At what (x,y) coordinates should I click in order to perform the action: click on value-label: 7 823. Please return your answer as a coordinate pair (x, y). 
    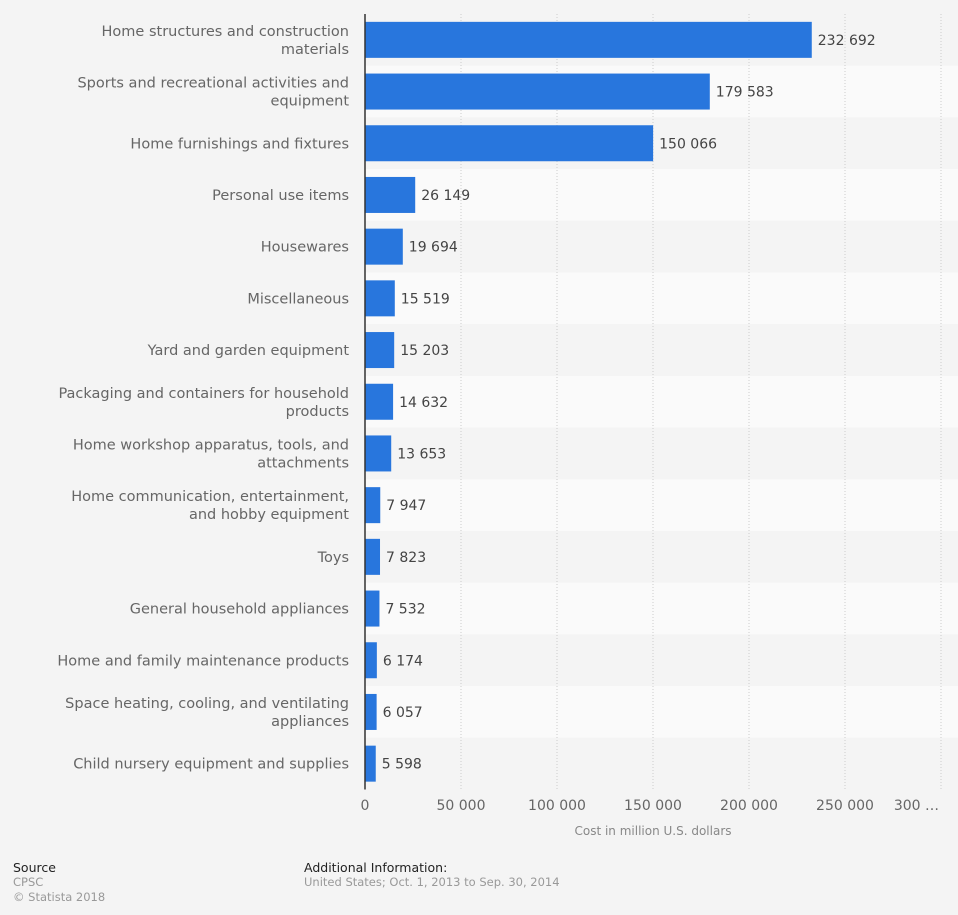
    Looking at the image, I should click on (406, 558).